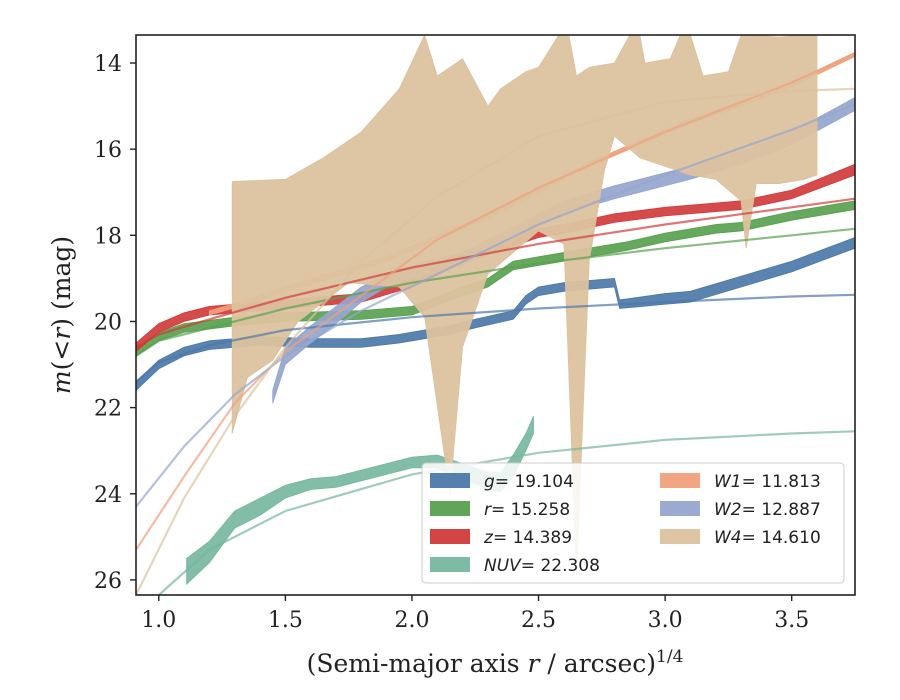 The height and width of the screenshot is (700, 900). What do you see at coordinates (360, 501) in the screenshot?
I see `band-nuv` at bounding box center [360, 501].